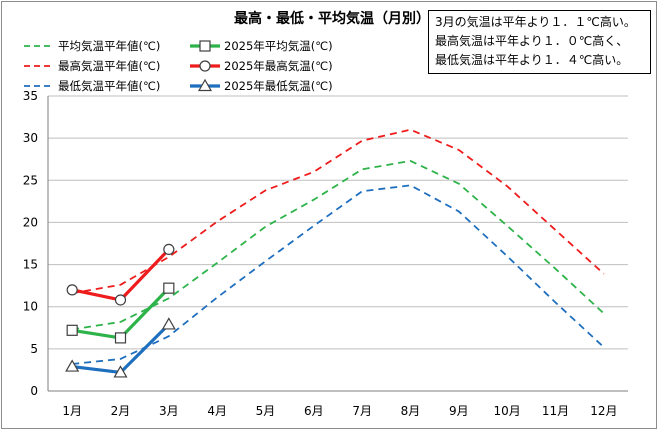  What do you see at coordinates (362, 411) in the screenshot?
I see `x-tick-label: 7月` at bounding box center [362, 411].